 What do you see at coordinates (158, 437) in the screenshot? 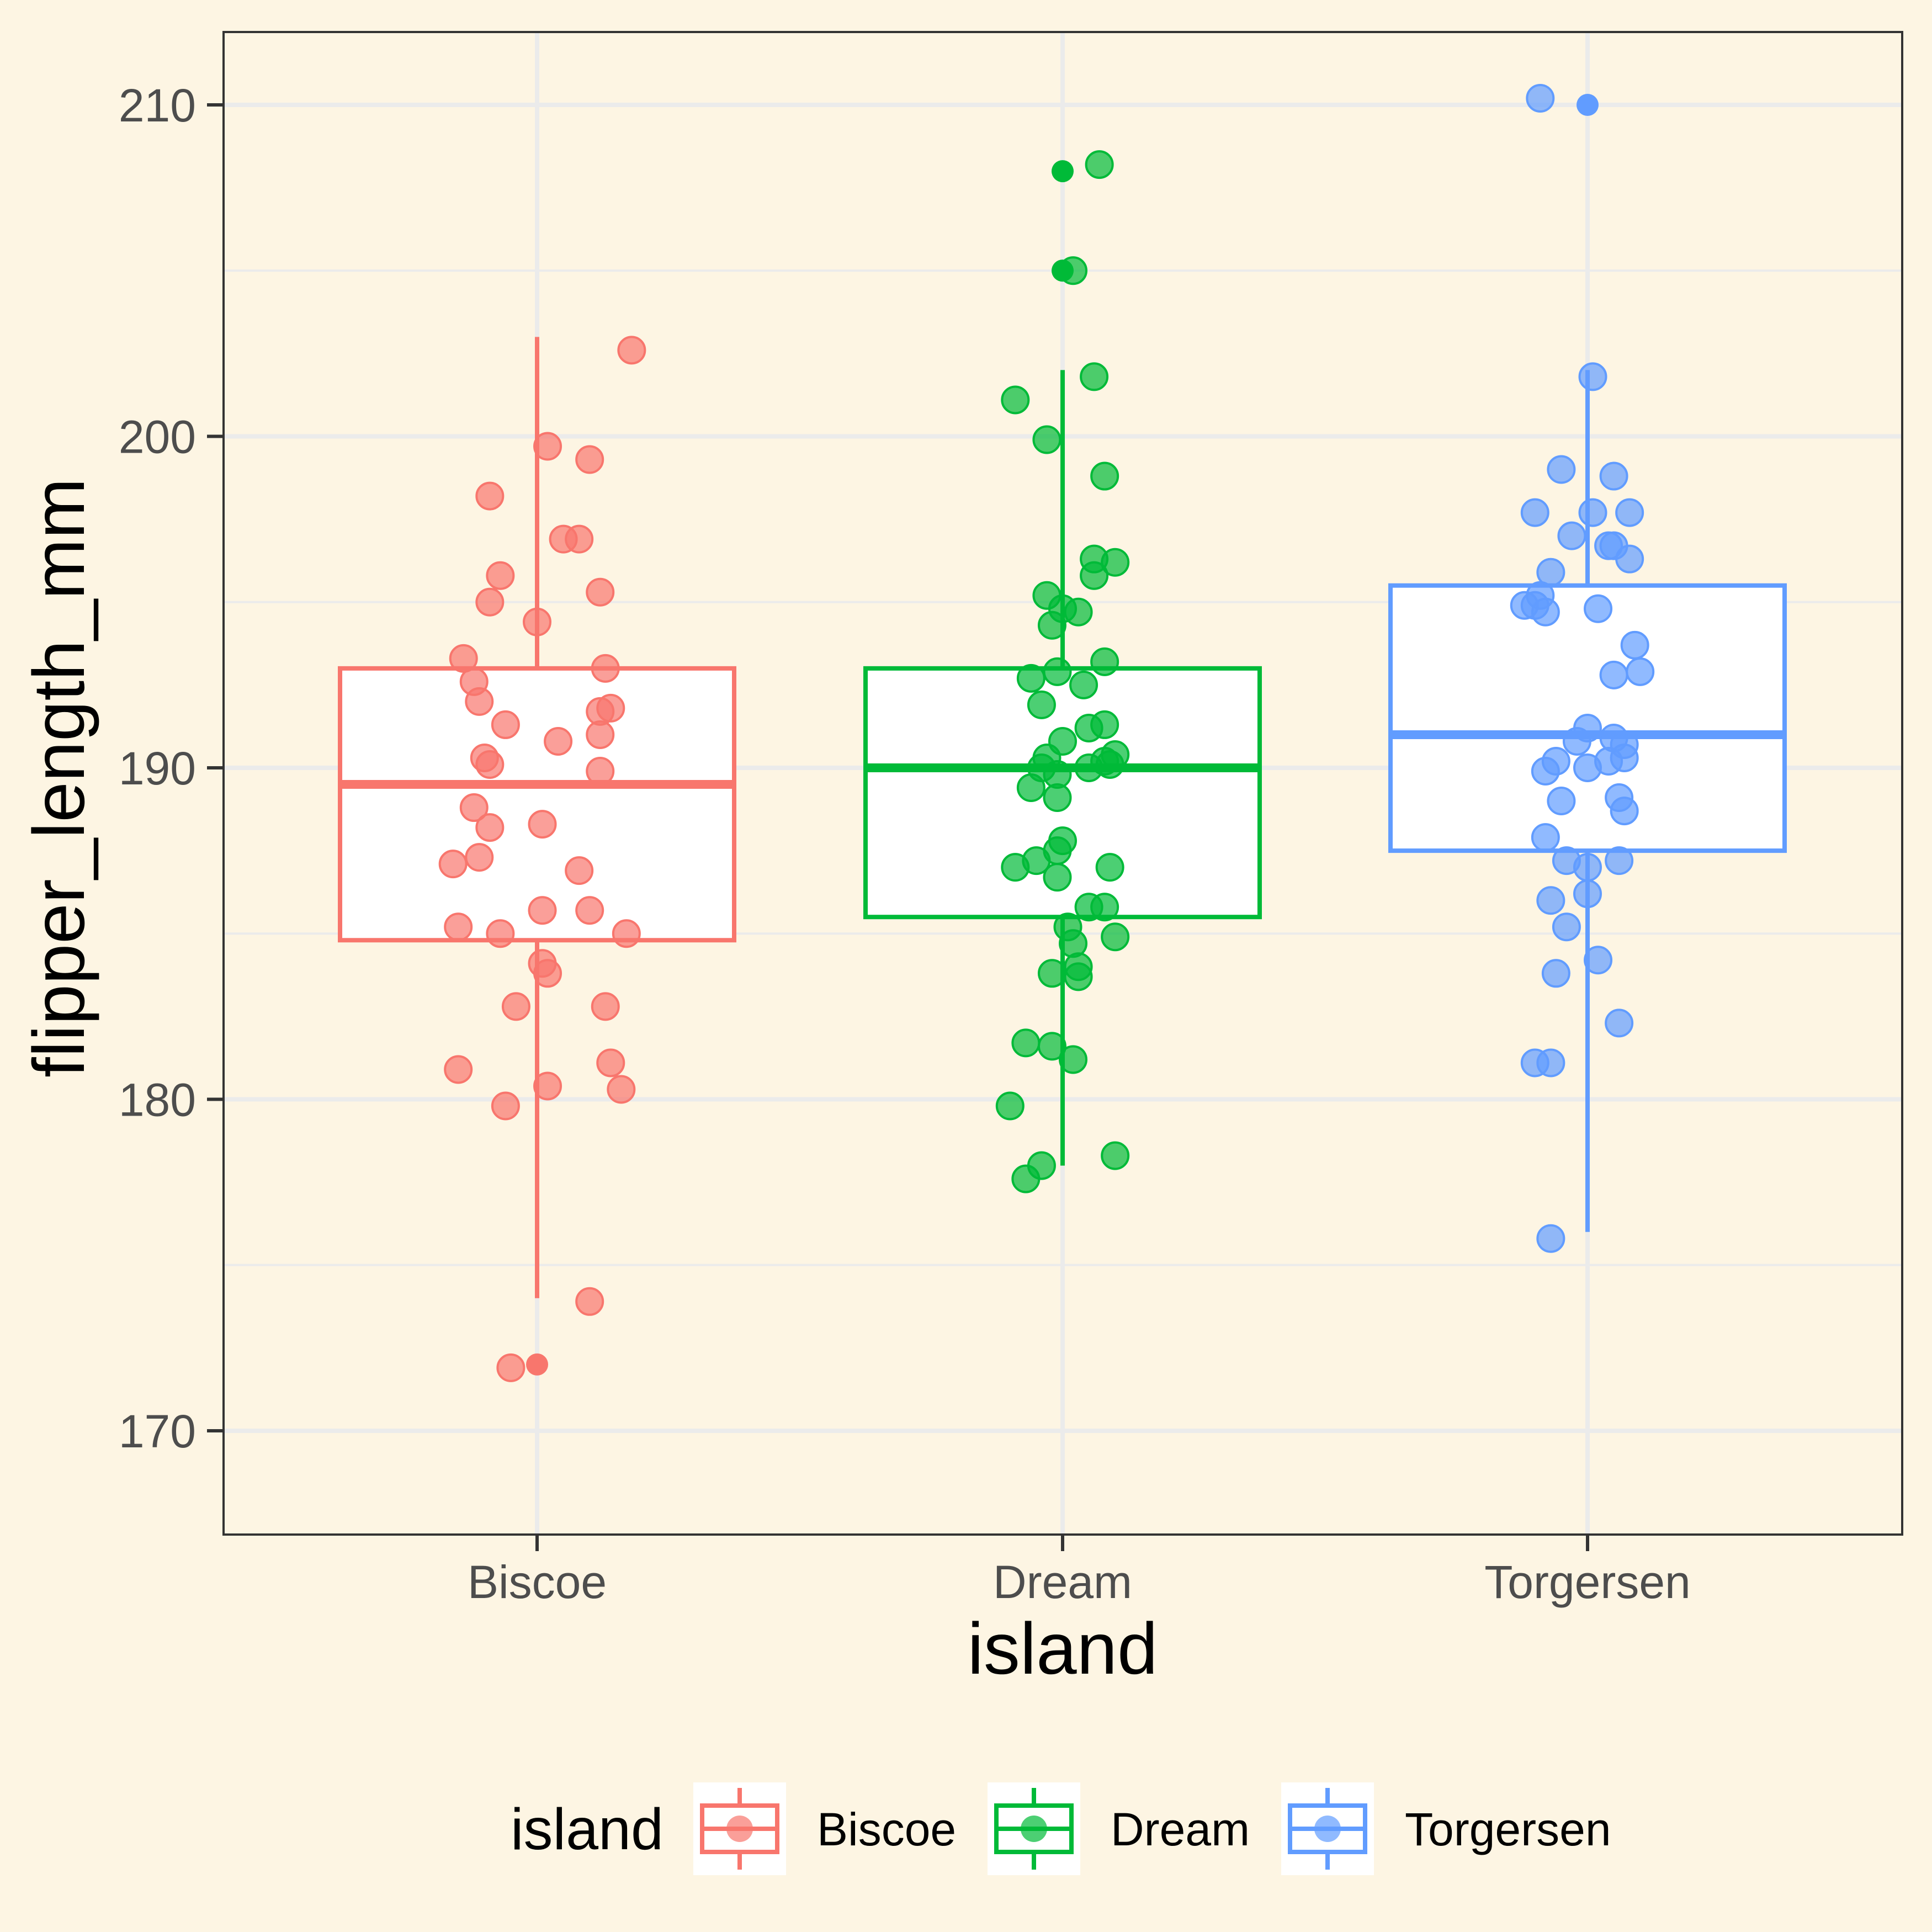
I see `y-tick-label: 200` at bounding box center [158, 437].